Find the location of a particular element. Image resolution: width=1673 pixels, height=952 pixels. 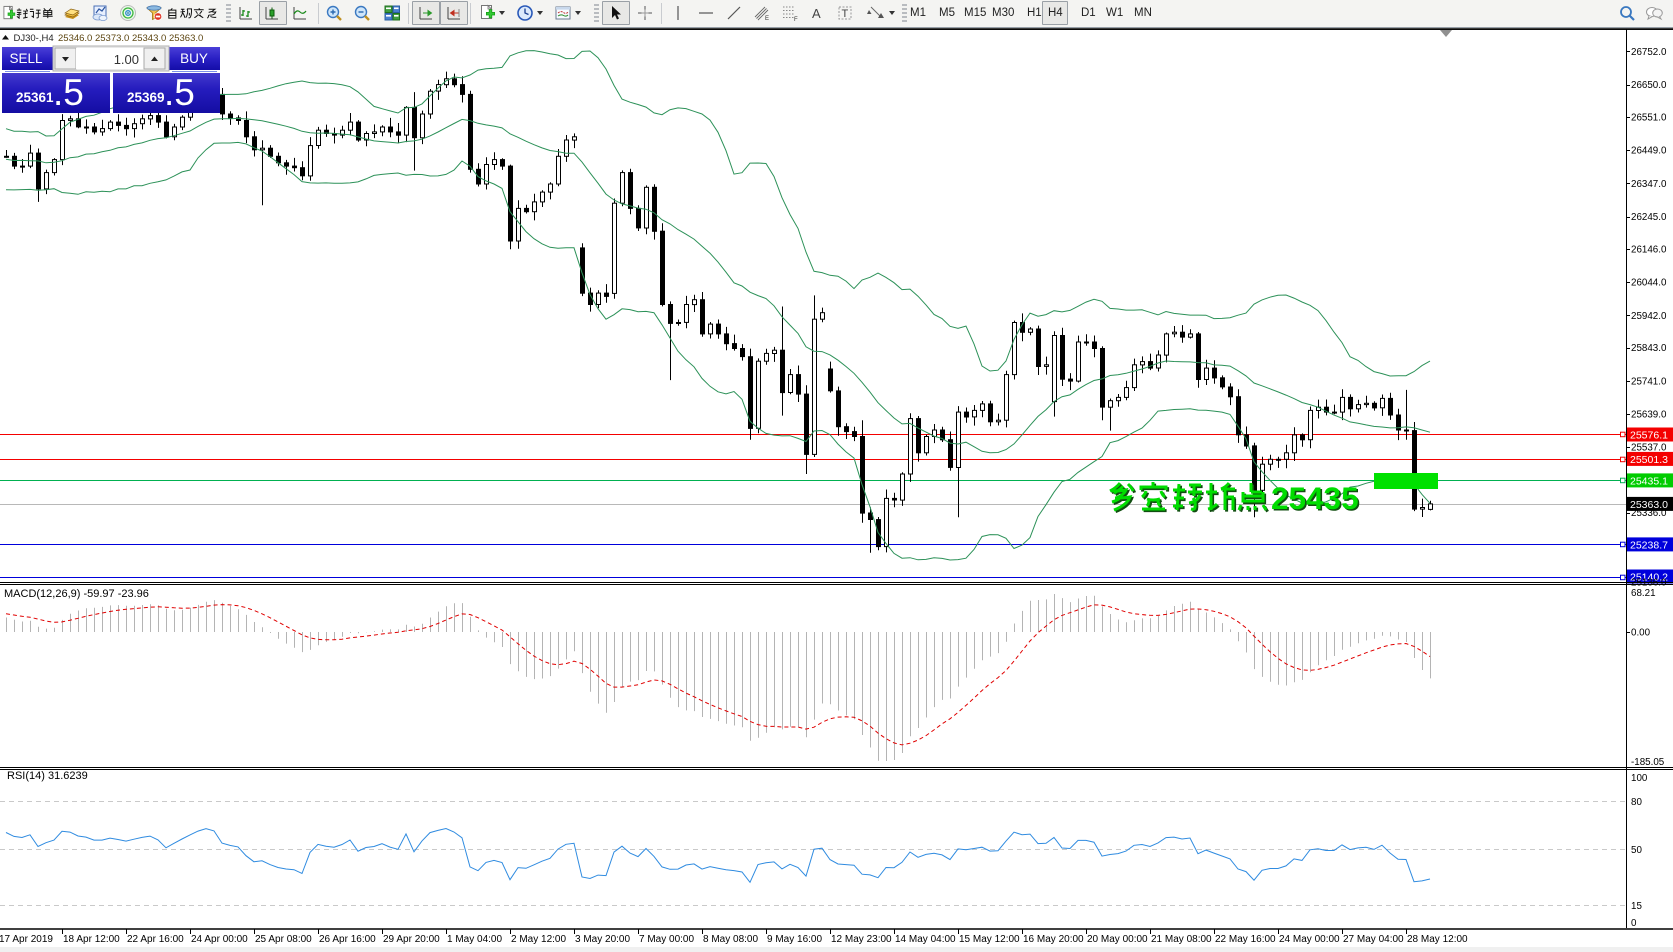

svg-text: 8 May 08:00 is located at coordinates (730, 939).